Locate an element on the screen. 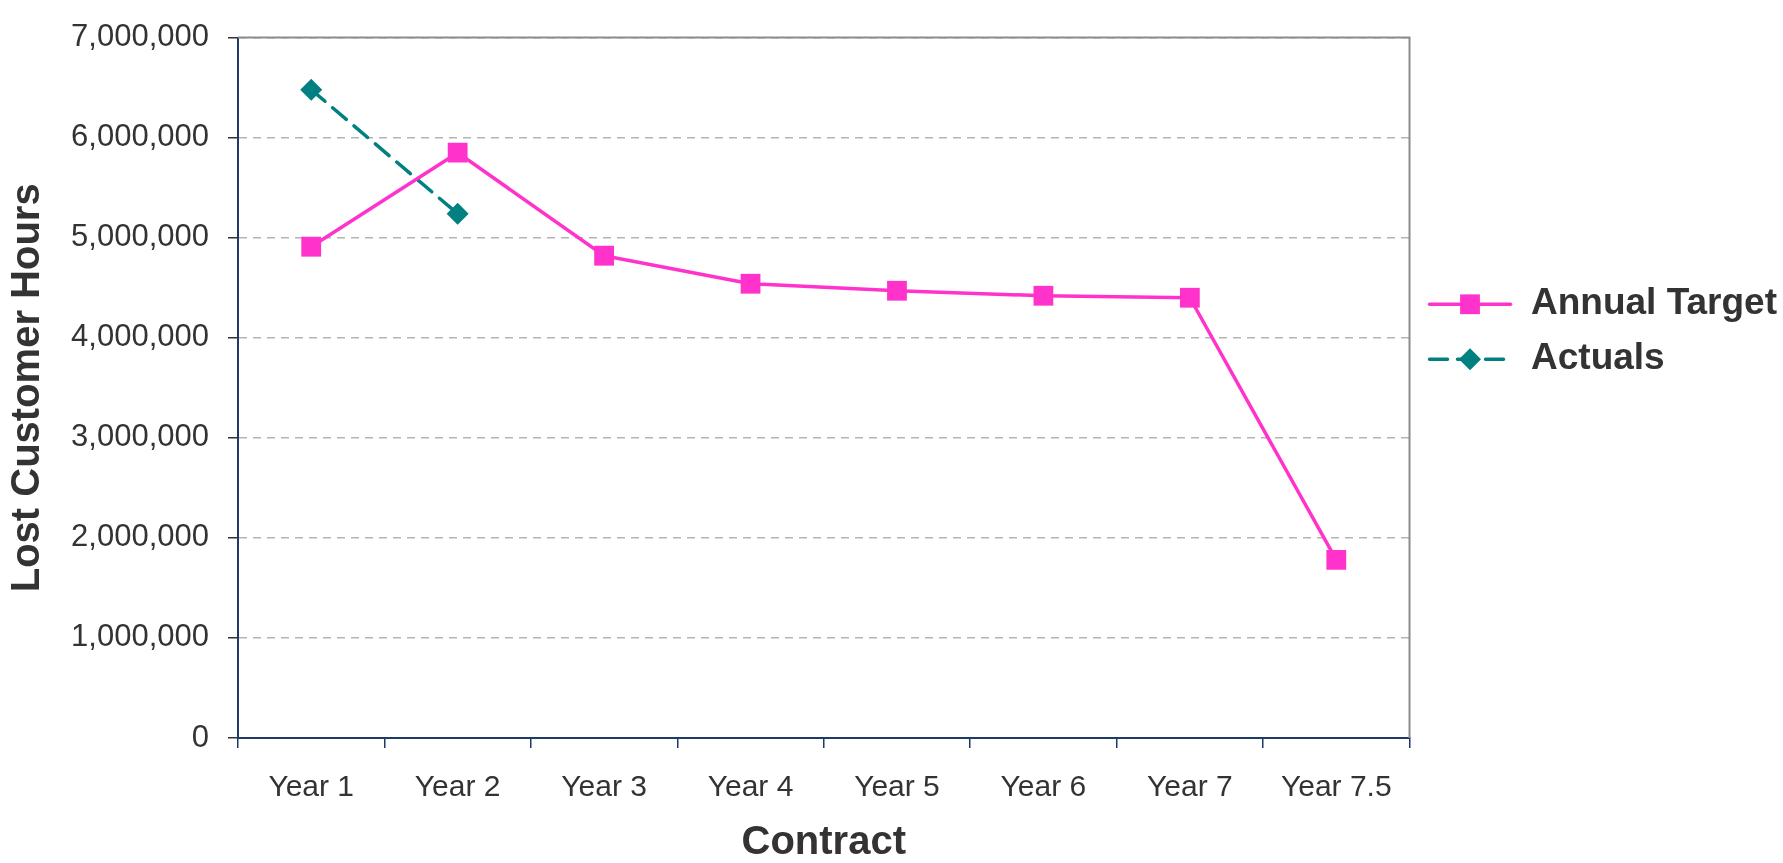  x-tick-label: Year 3 is located at coordinates (604, 786).